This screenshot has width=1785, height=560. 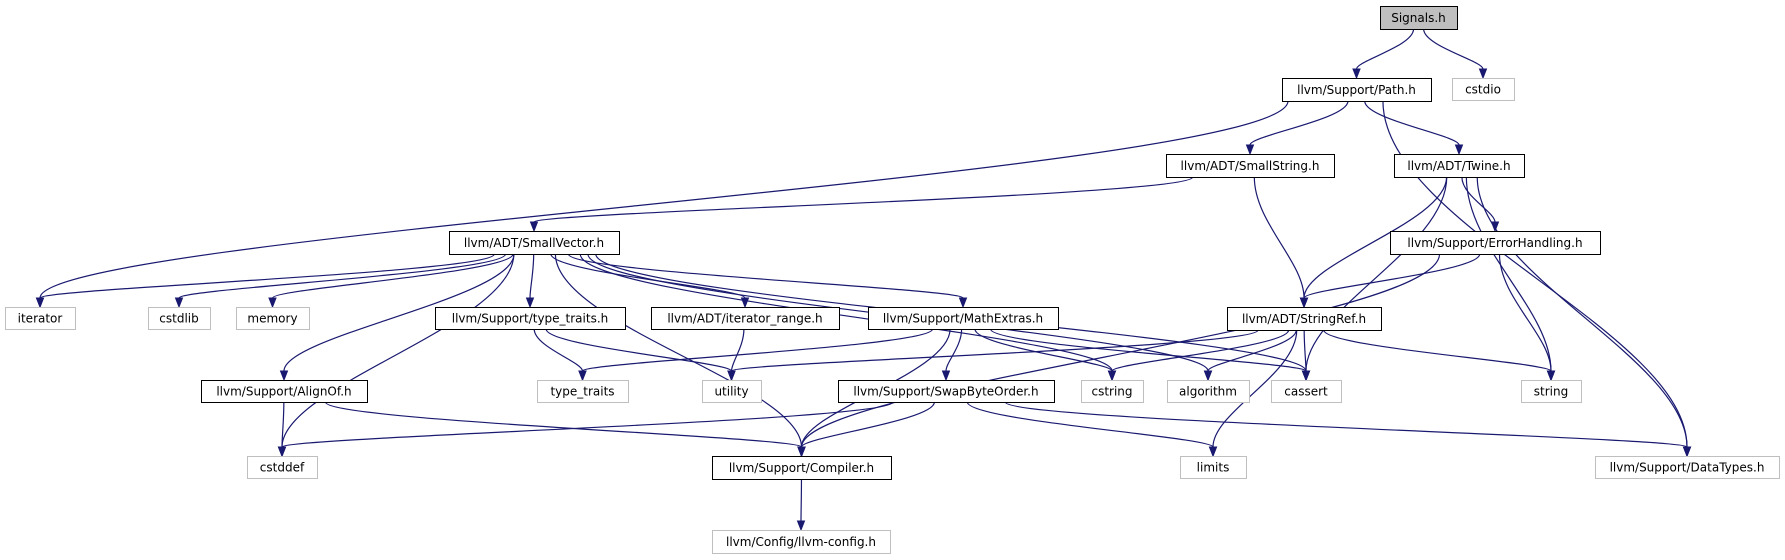 I want to click on node-iterrange: llvm/ADT/iterator_range.h, so click(x=745, y=318).